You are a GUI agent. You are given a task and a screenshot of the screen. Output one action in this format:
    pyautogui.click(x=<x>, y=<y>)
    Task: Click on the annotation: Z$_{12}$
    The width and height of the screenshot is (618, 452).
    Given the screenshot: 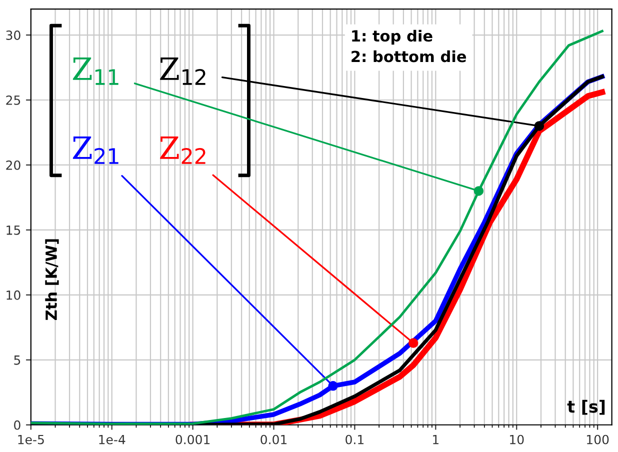 What is the action you would take?
    pyautogui.click(x=183, y=71)
    